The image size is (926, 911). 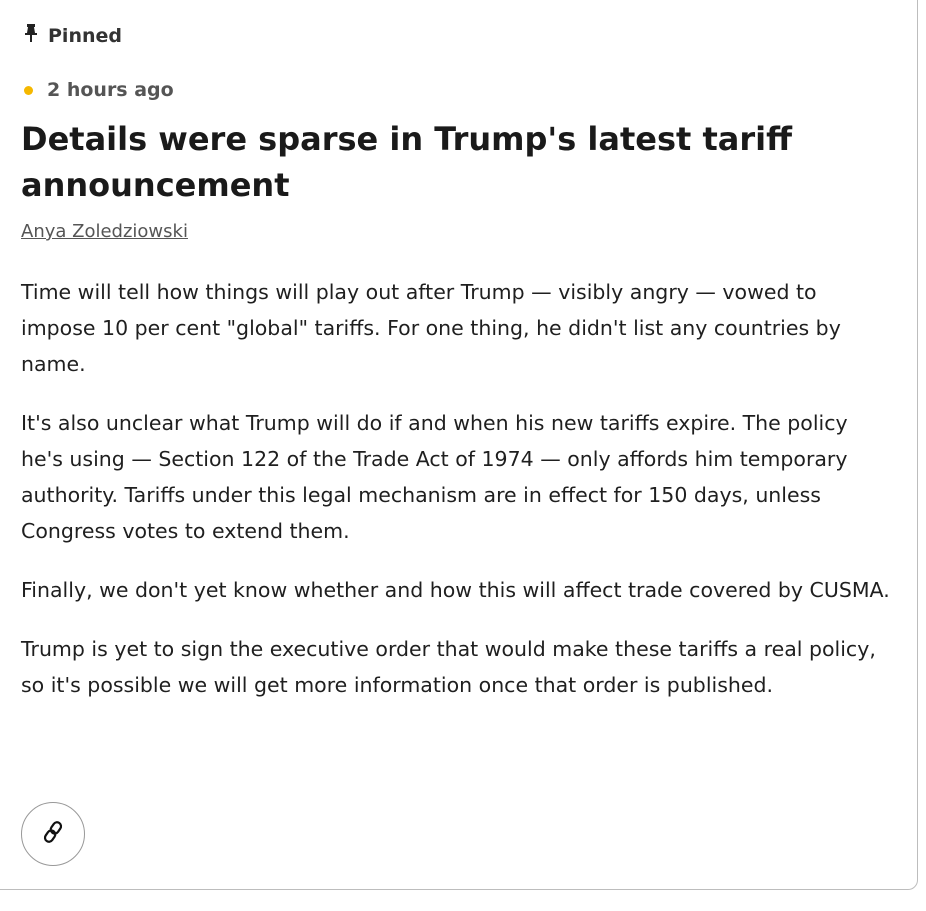 I want to click on timestamp: 2 hours ago, so click(x=99, y=90).